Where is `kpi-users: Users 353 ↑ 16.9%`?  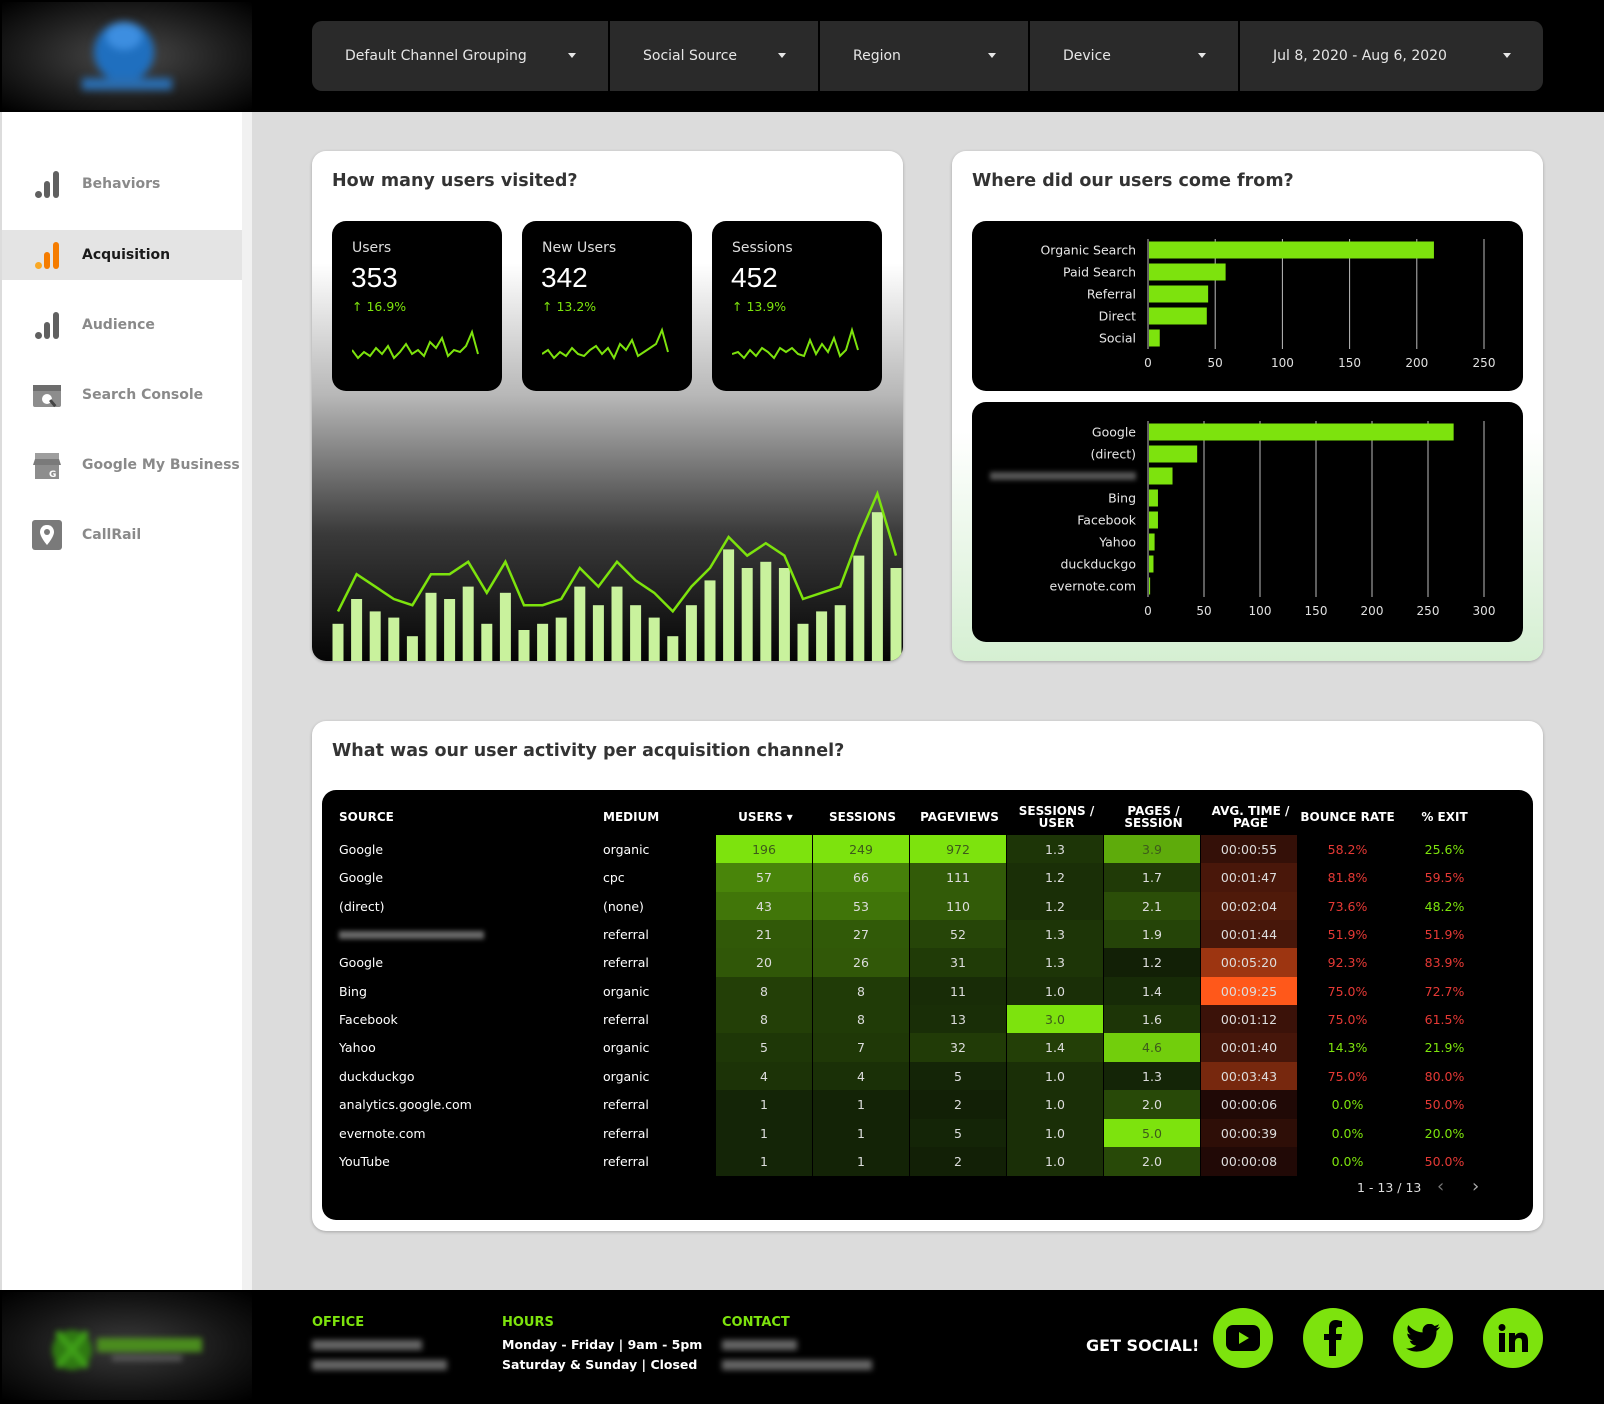 kpi-users: Users 353 ↑ 16.9% is located at coordinates (417, 306).